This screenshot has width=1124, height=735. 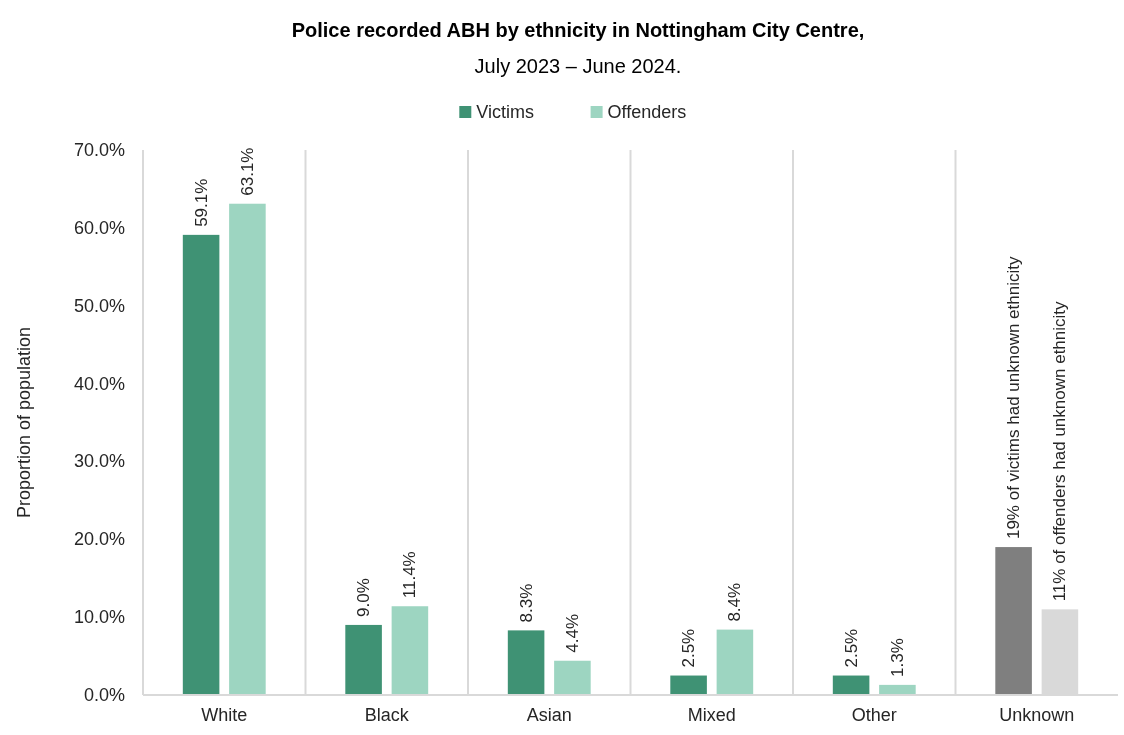 What do you see at coordinates (104, 695) in the screenshot?
I see `y-tick-label: 0.0%` at bounding box center [104, 695].